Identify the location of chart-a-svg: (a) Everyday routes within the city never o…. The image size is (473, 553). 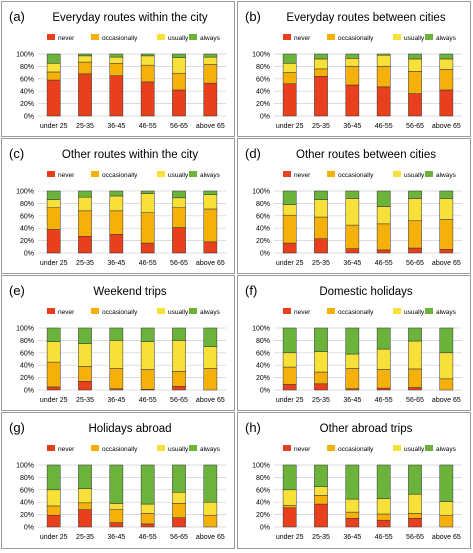
(117, 69).